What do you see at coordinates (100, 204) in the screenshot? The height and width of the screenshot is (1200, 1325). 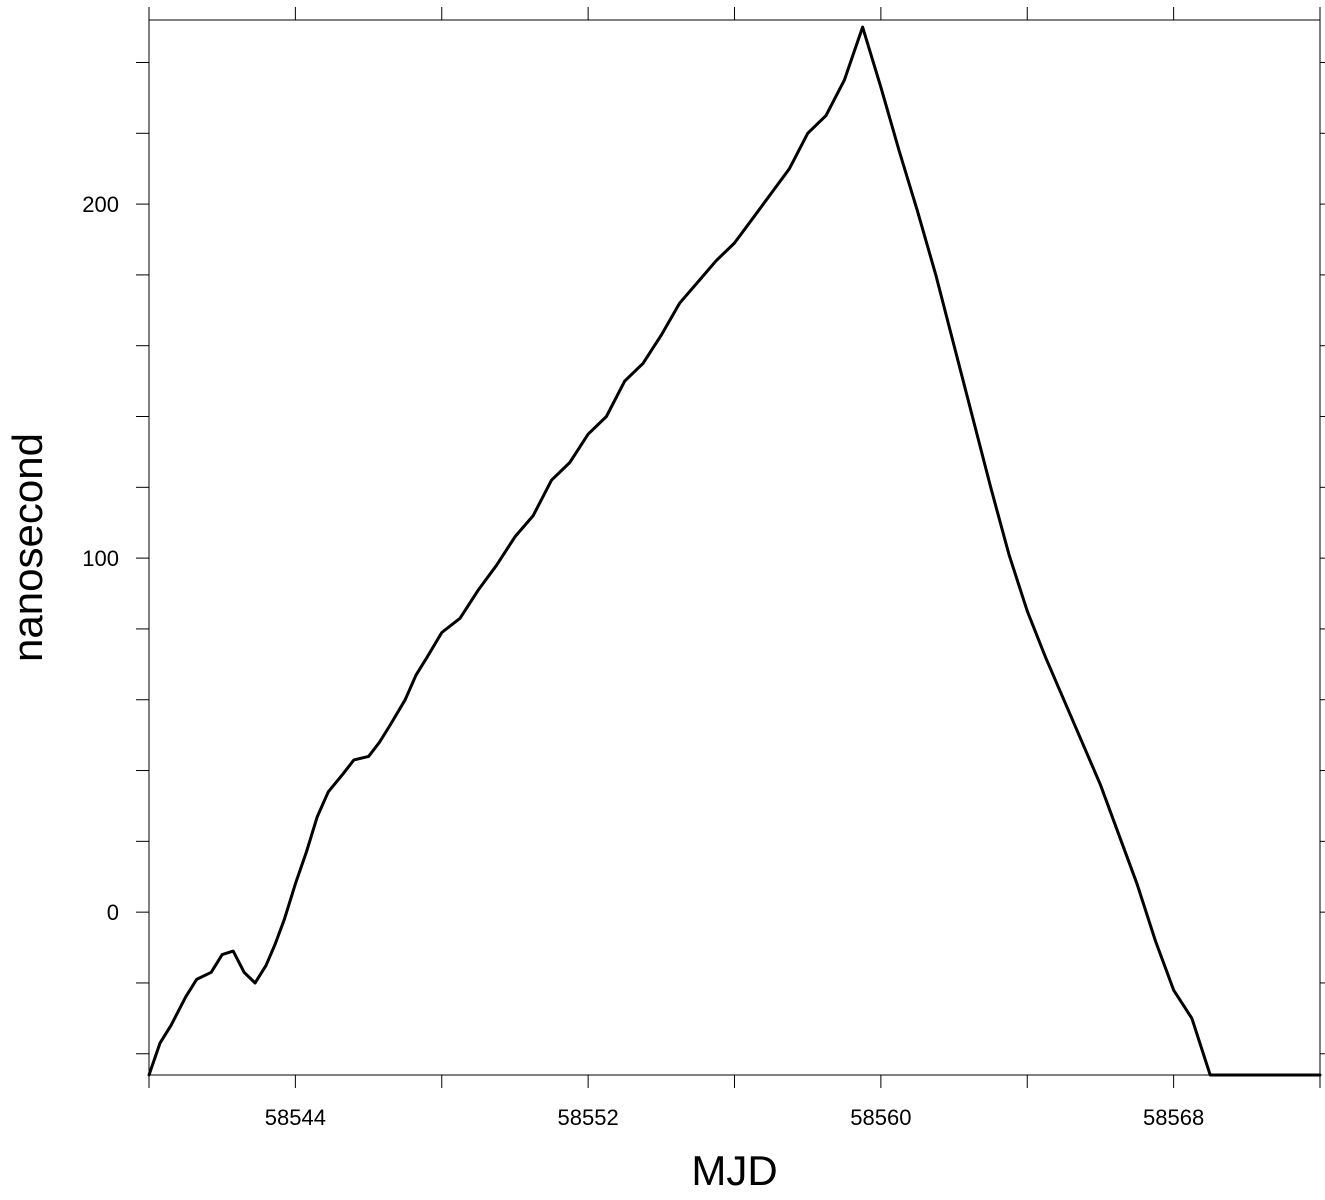 I see `y-tick-label: 200` at bounding box center [100, 204].